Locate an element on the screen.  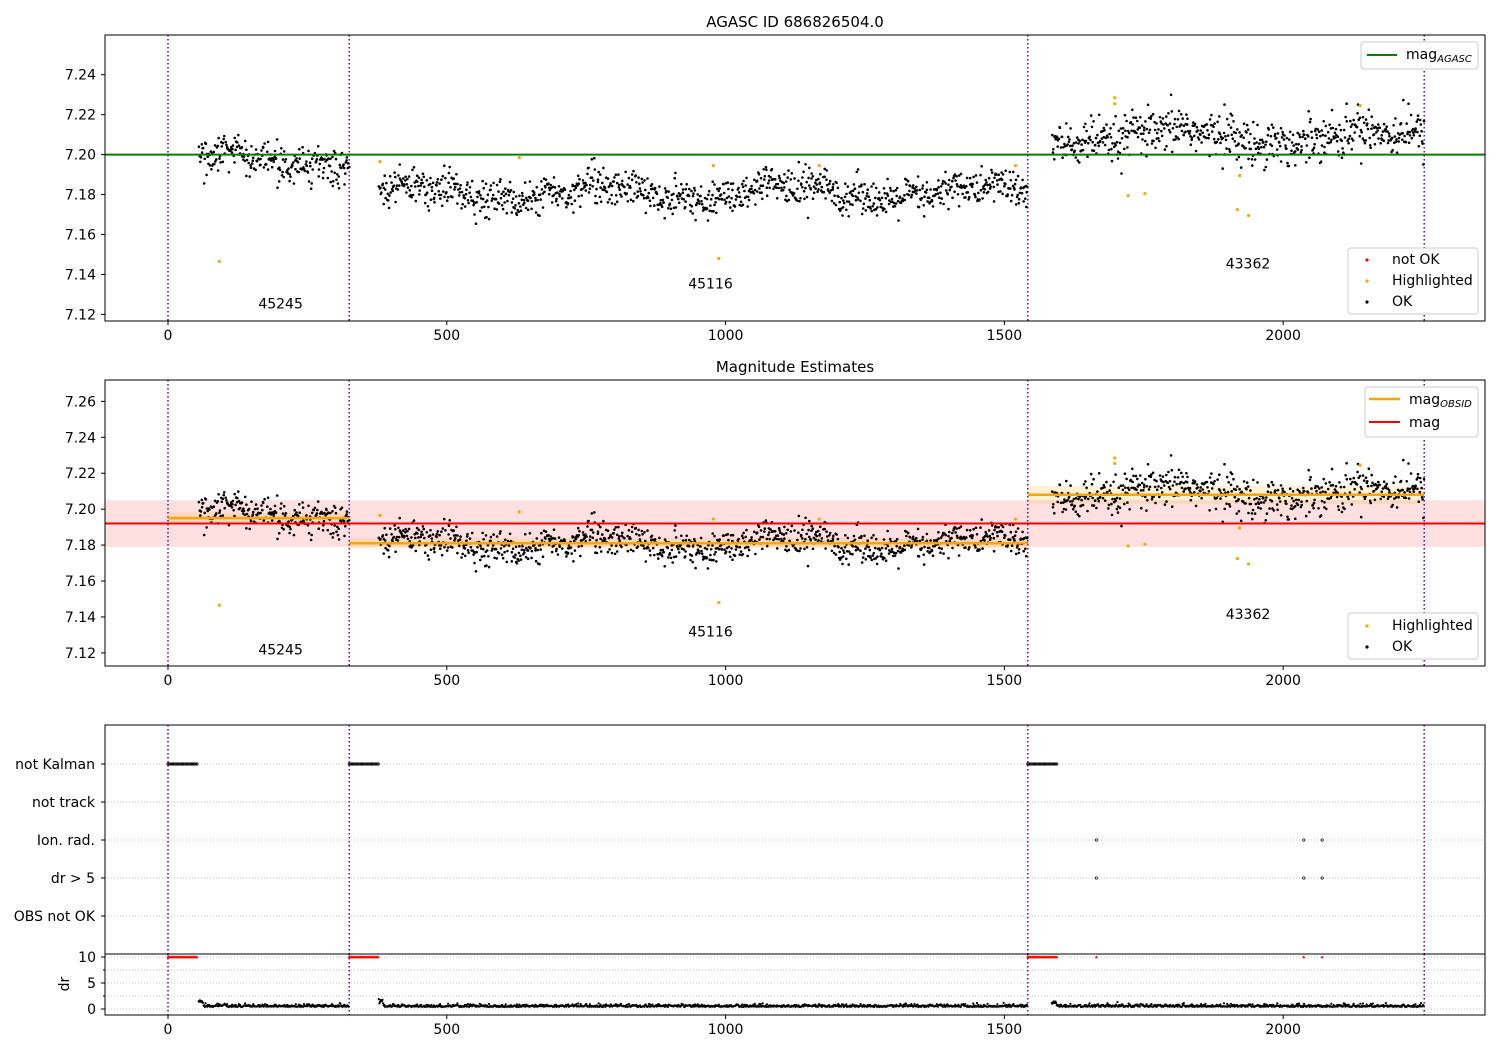
x-tick-label: 0 is located at coordinates (168, 681).